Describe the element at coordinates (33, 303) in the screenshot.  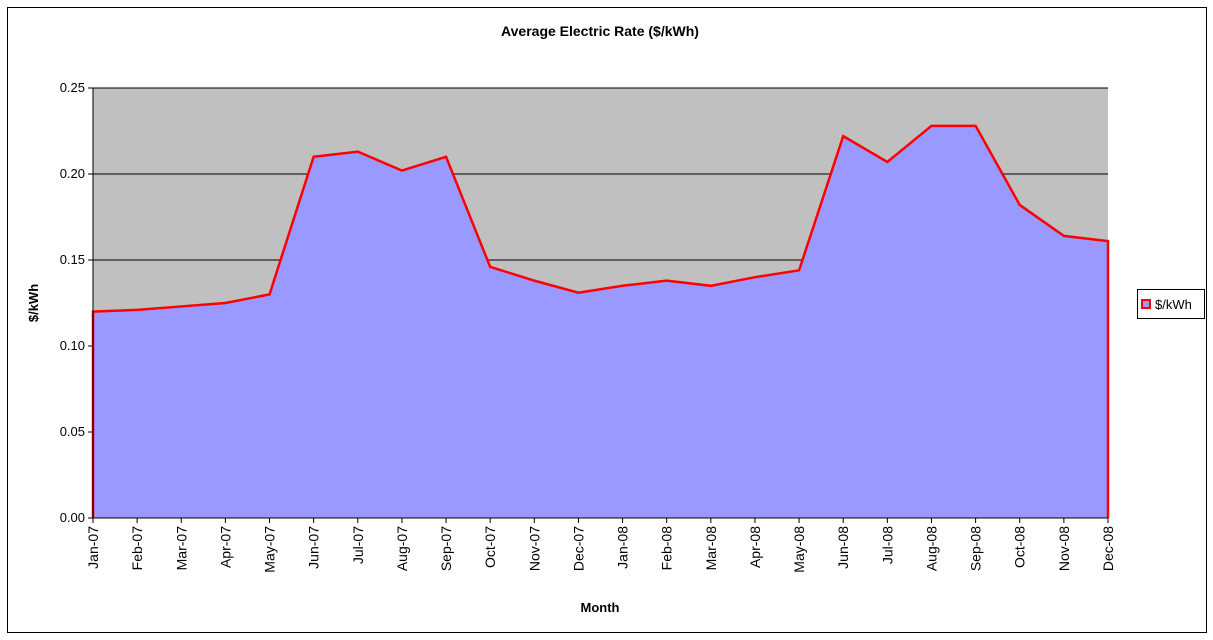
I see `y-axis-label: $/kWh` at that location.